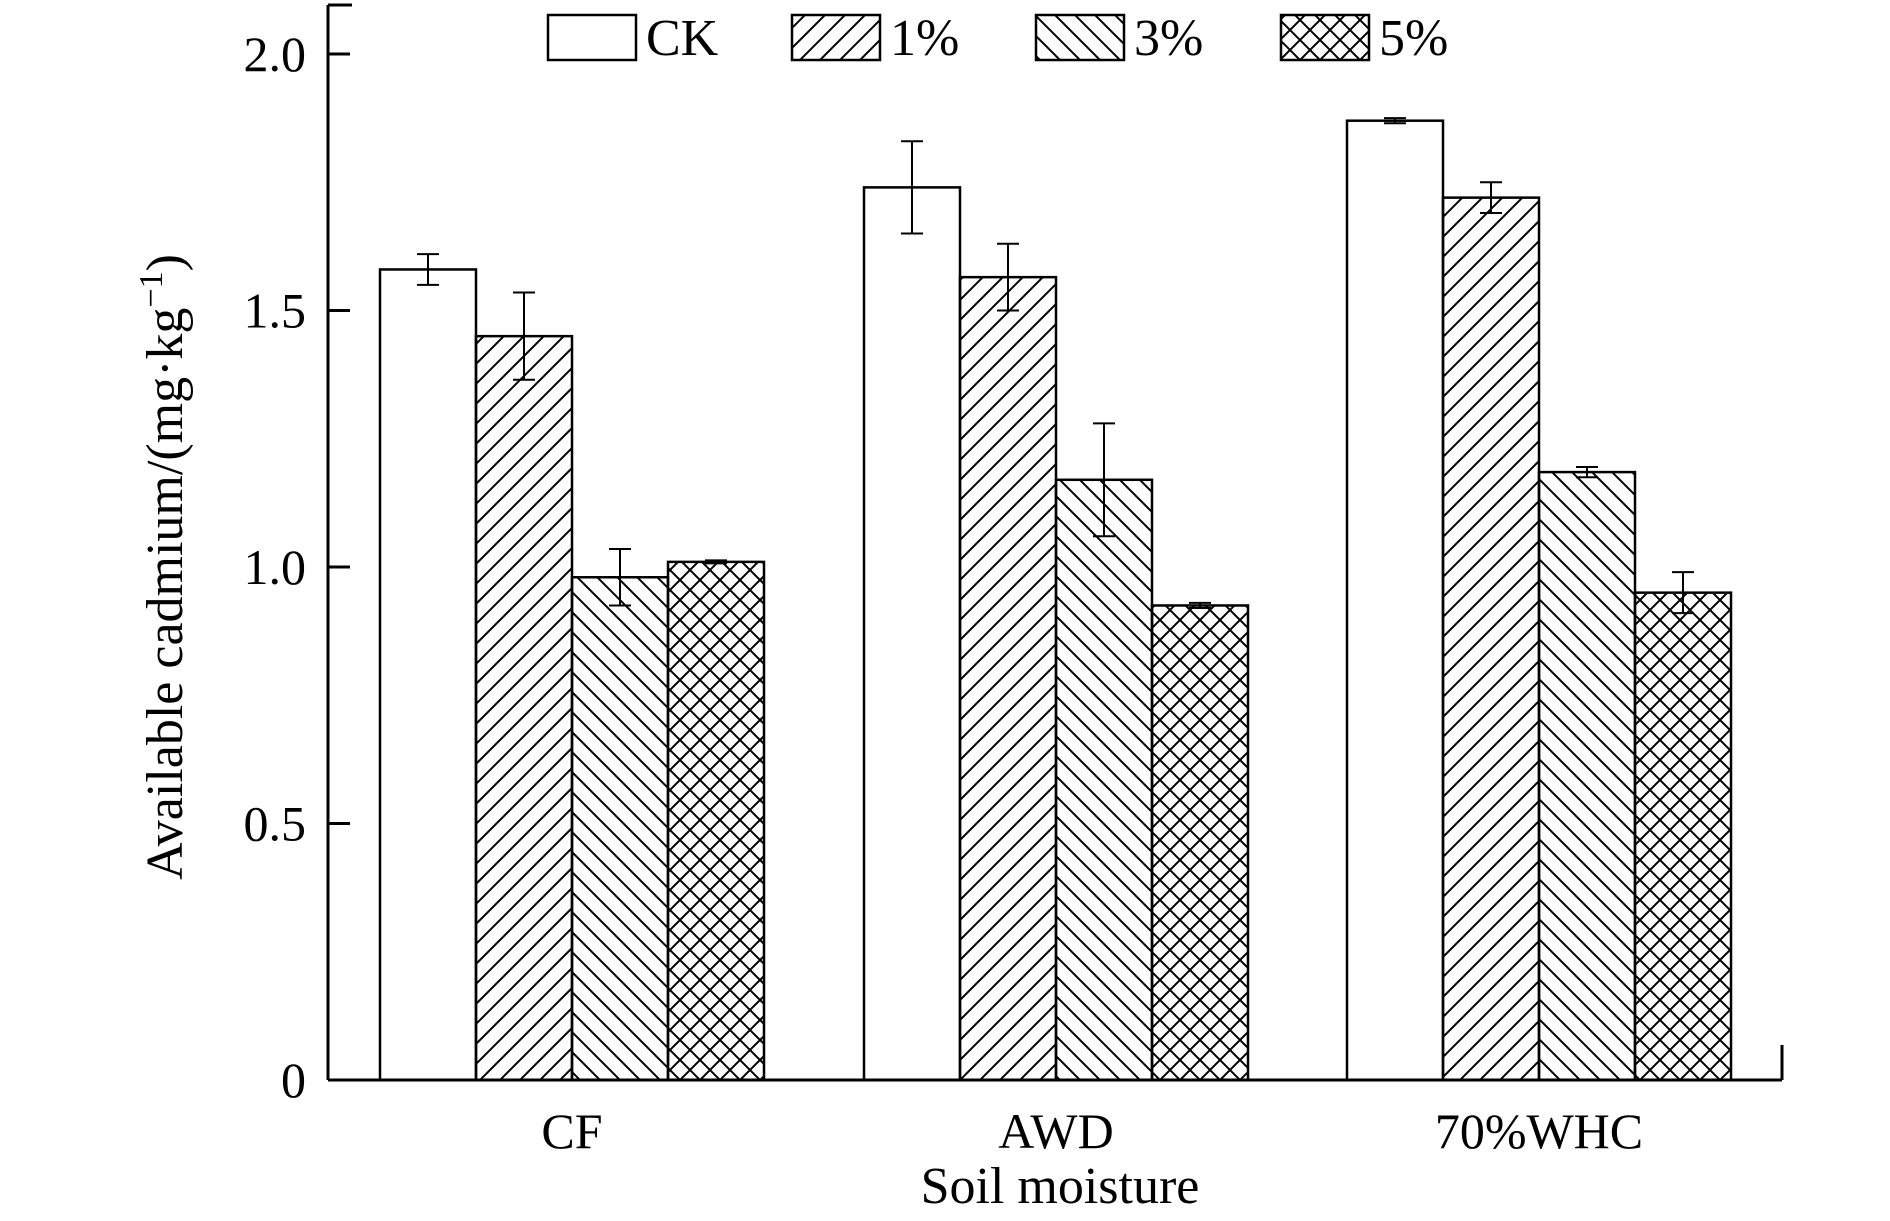  Describe the element at coordinates (1060, 1186) in the screenshot. I see `x-axis-title: Soil moisture` at that location.